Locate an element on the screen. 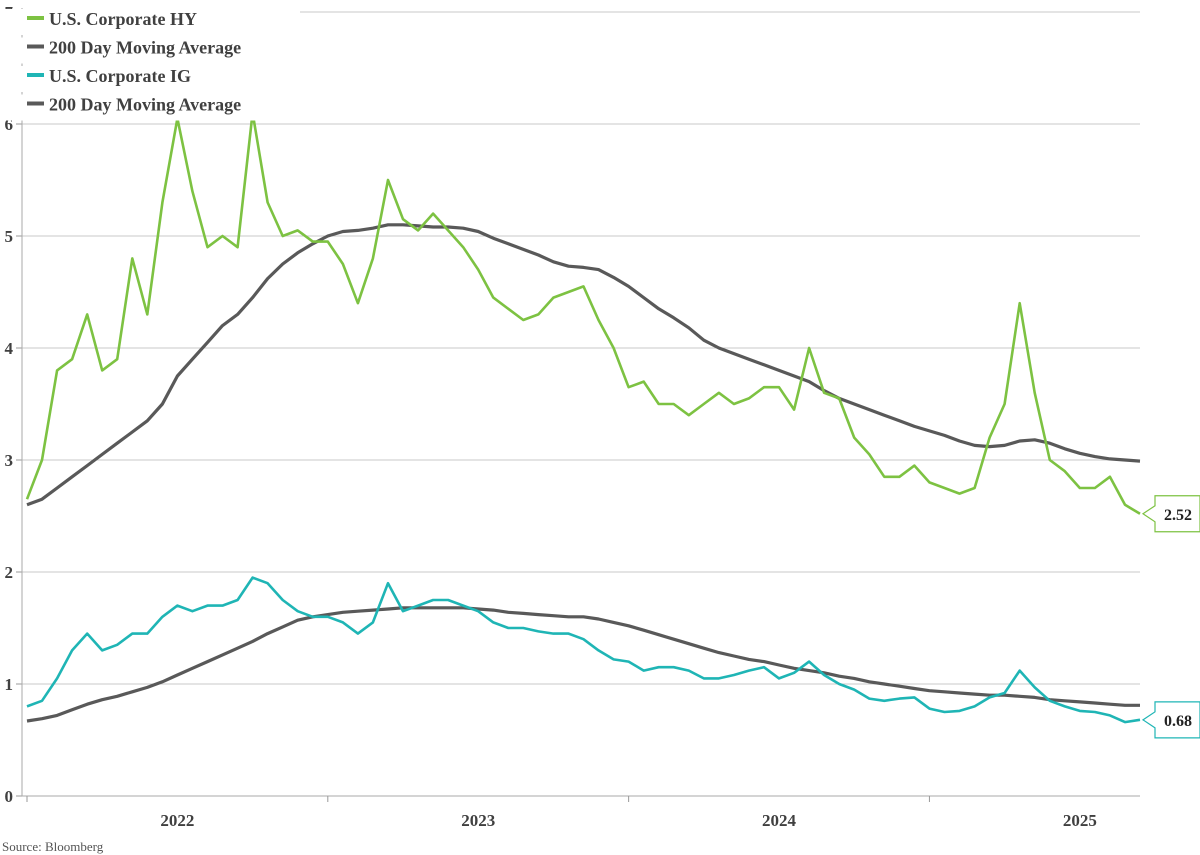  source-note: Source: Bloomberg is located at coordinates (53, 846).